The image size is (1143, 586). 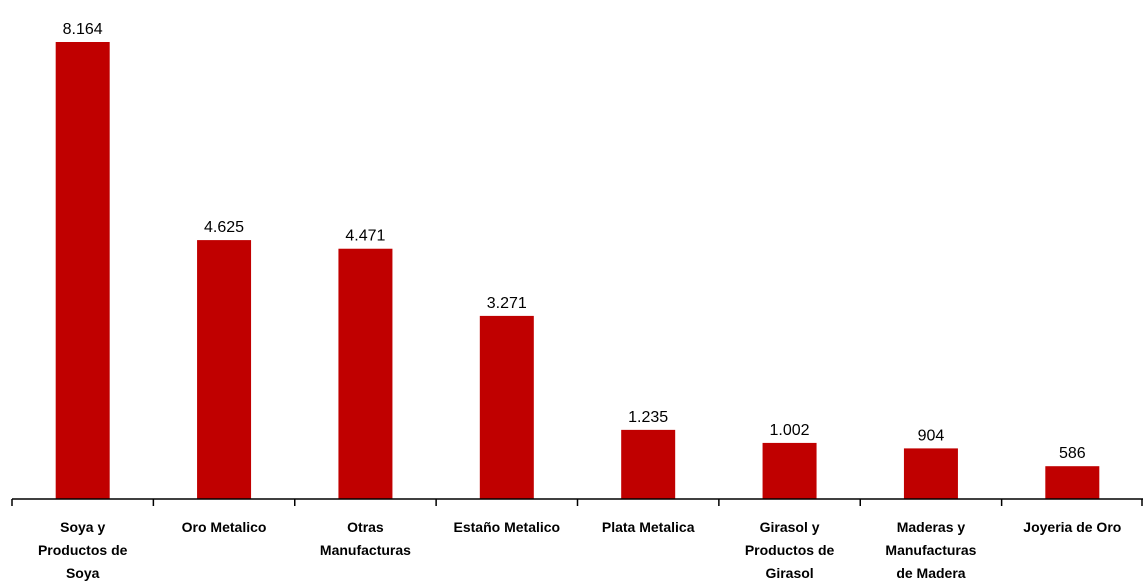 What do you see at coordinates (83, 550) in the screenshot?
I see `category-label: Soya y Productos de Soya` at bounding box center [83, 550].